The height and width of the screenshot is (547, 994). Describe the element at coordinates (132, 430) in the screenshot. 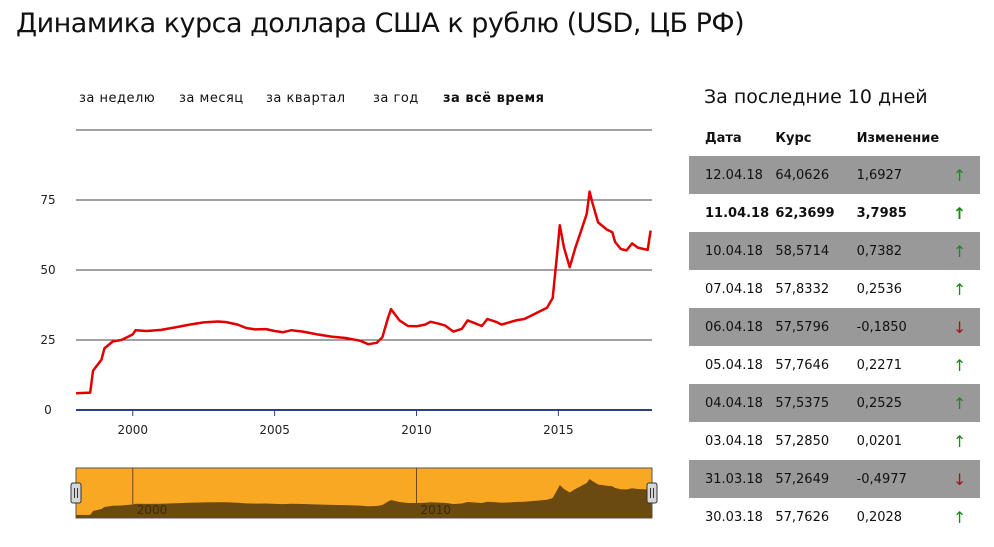

I see `x-tick-label: 2000` at that location.